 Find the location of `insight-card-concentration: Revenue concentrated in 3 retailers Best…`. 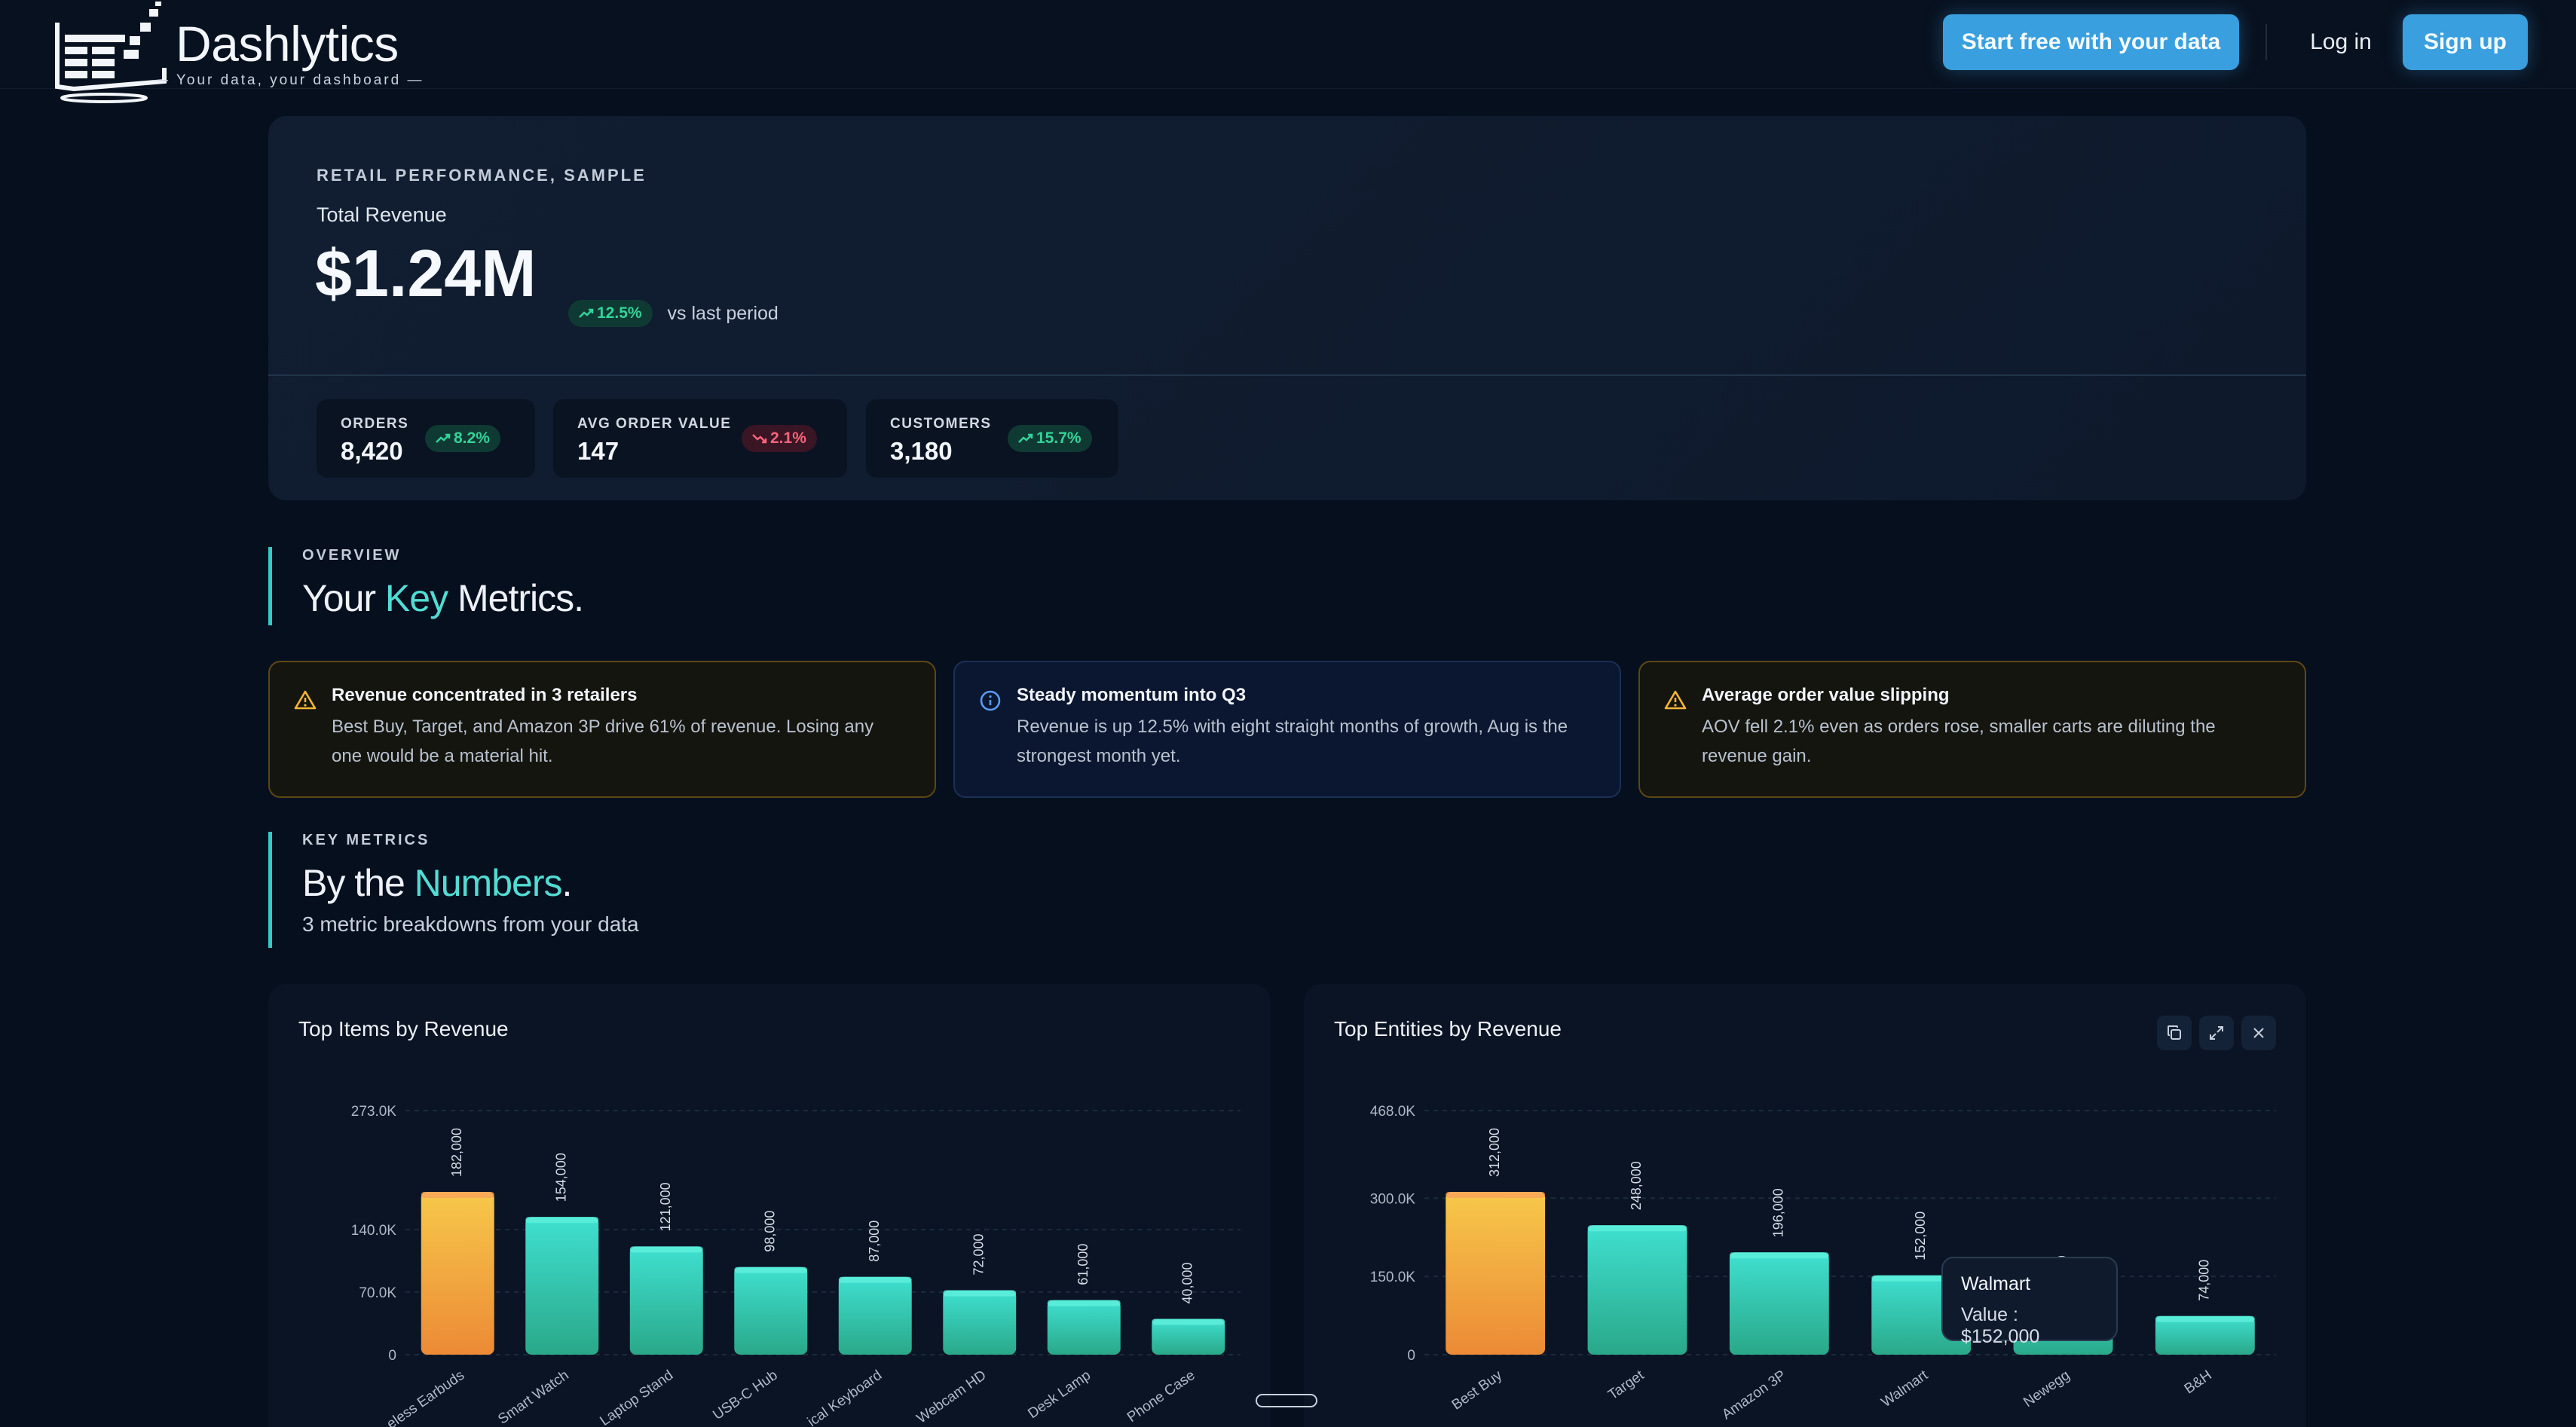

insight-card-concentration: Revenue concentrated in 3 retailers Best… is located at coordinates (602, 729).